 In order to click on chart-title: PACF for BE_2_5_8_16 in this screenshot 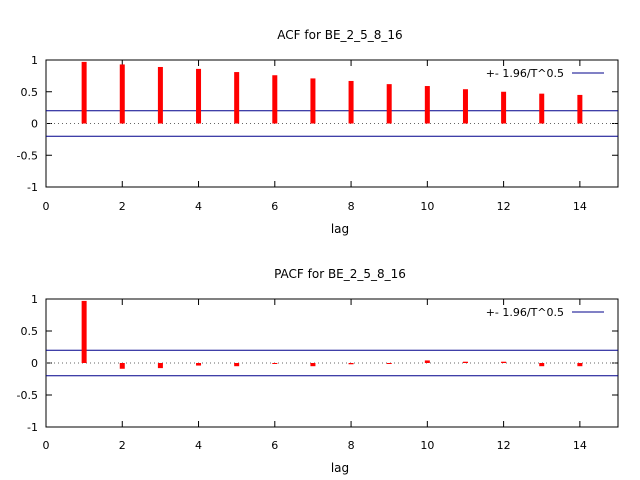, I will do `click(340, 274)`.